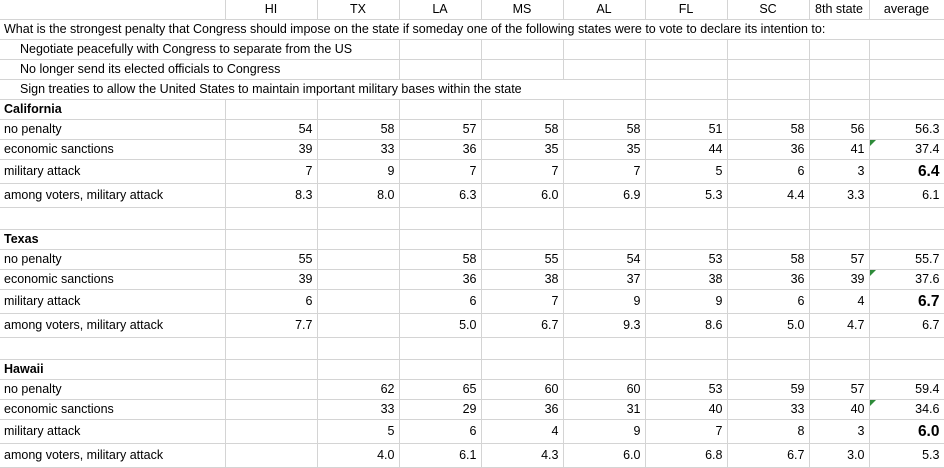 The image size is (944, 468). What do you see at coordinates (839, 149) in the screenshot?
I see `value-cell: 41` at bounding box center [839, 149].